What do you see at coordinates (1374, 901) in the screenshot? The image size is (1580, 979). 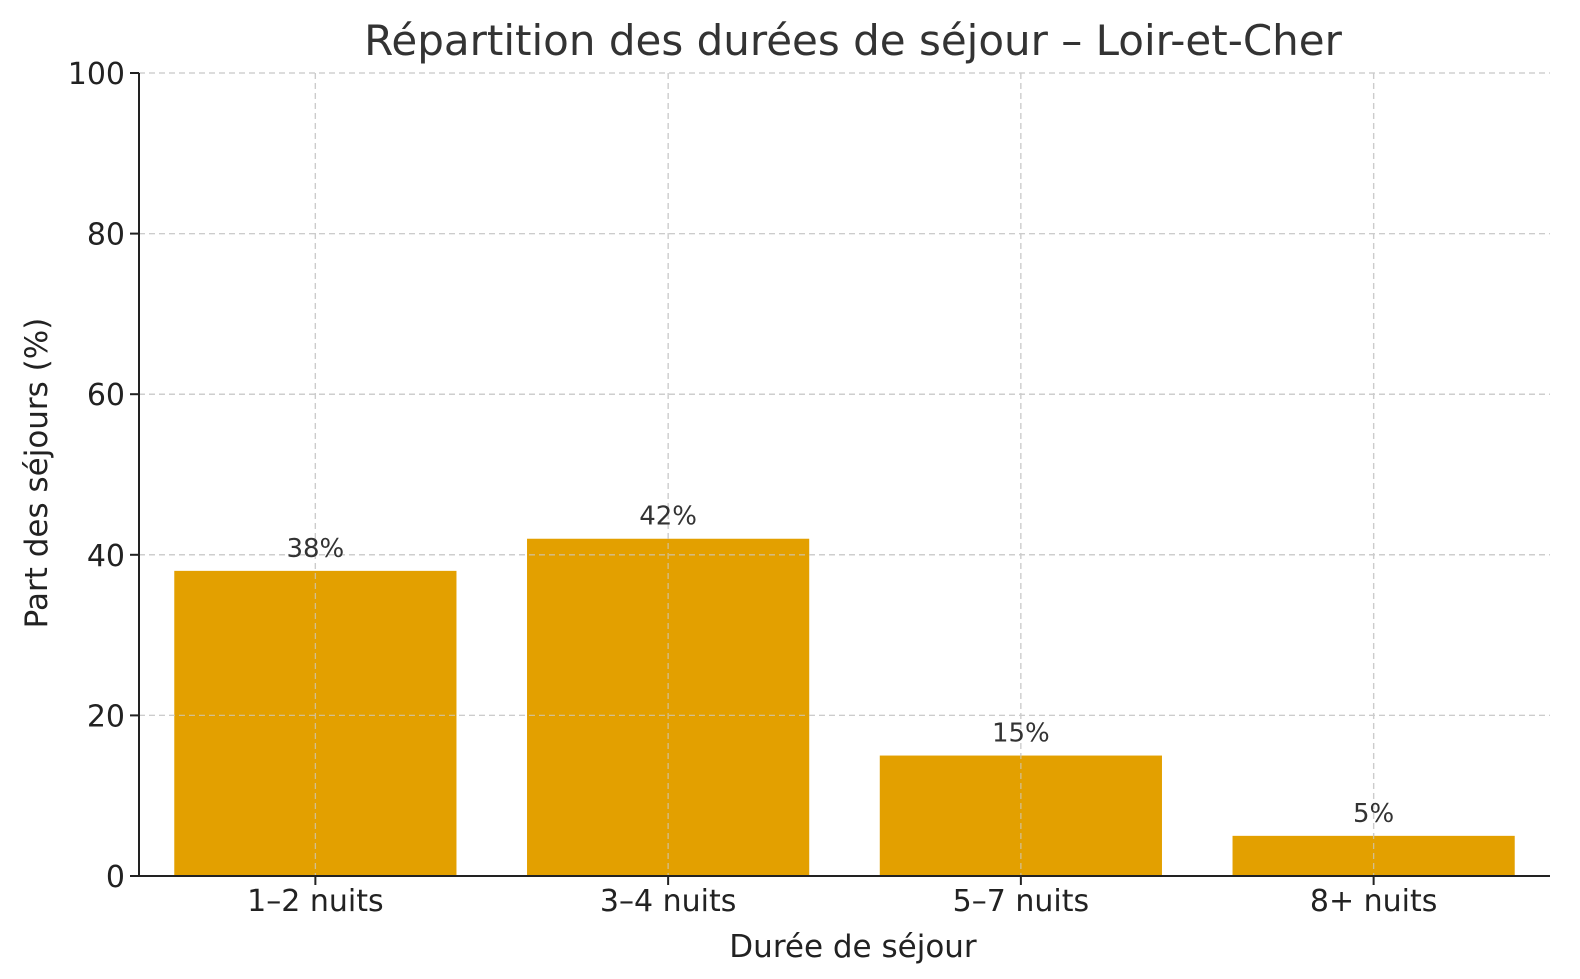 I see `x-tick-label: 8+ nuits` at bounding box center [1374, 901].